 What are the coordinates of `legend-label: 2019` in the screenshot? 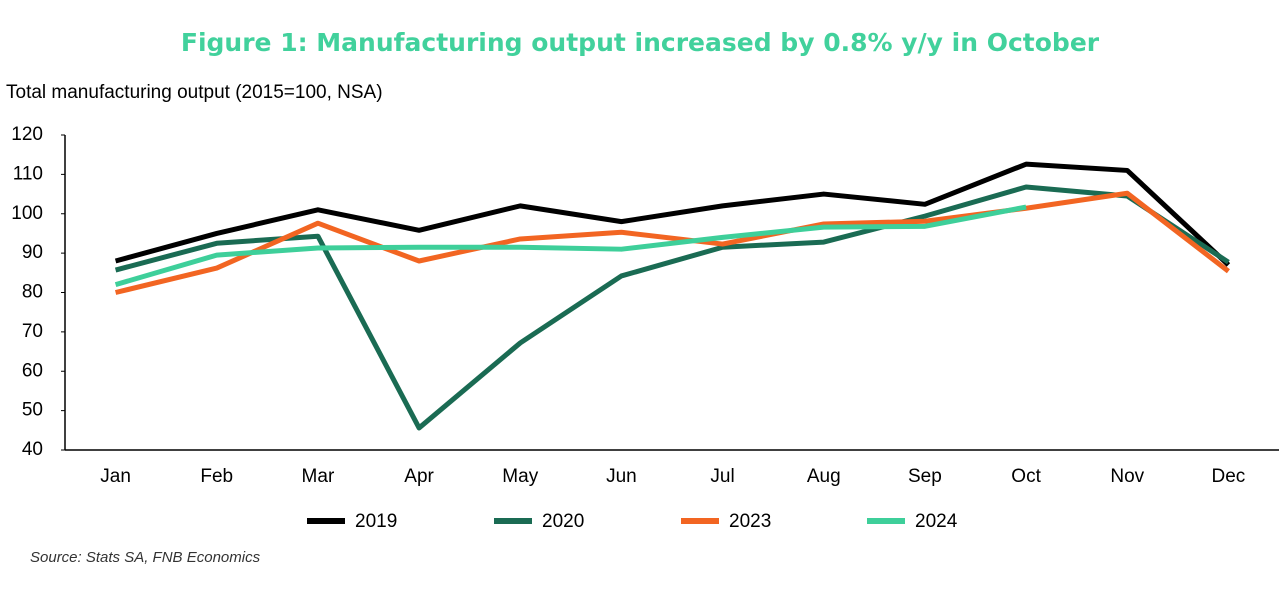 It's located at (376, 521).